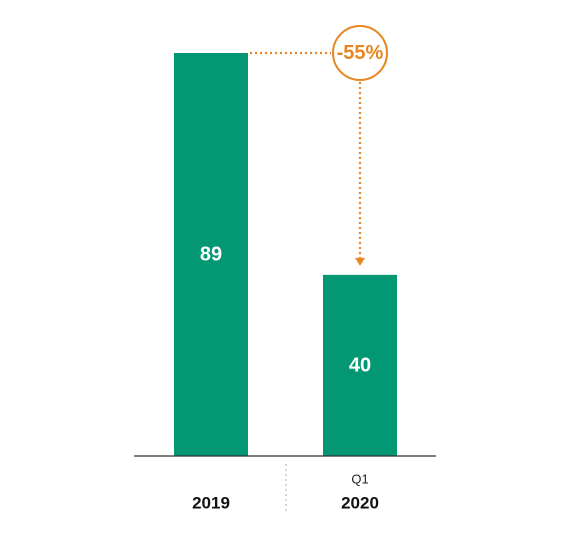  Describe the element at coordinates (285, 310) in the screenshot. I see `bar-labels-group: 89 40` at that location.